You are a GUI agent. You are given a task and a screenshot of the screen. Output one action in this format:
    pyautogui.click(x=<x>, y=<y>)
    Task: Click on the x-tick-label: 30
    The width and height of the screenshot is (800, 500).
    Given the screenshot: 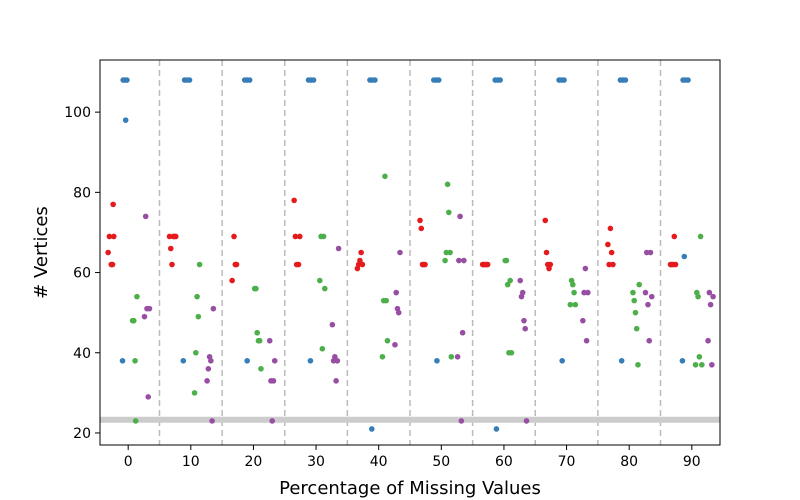 What is the action you would take?
    pyautogui.click(x=316, y=462)
    